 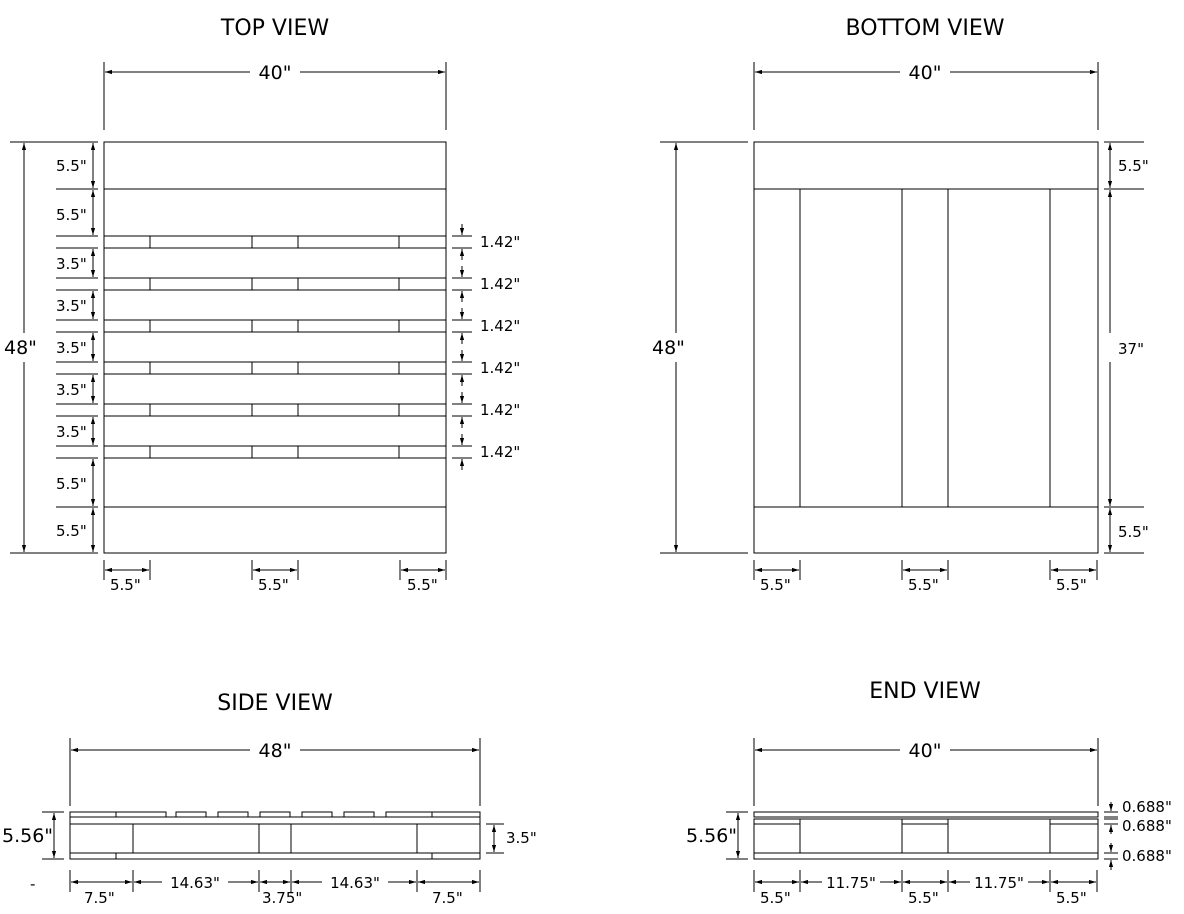 I want to click on top-deck-boards, so click(x=275, y=348).